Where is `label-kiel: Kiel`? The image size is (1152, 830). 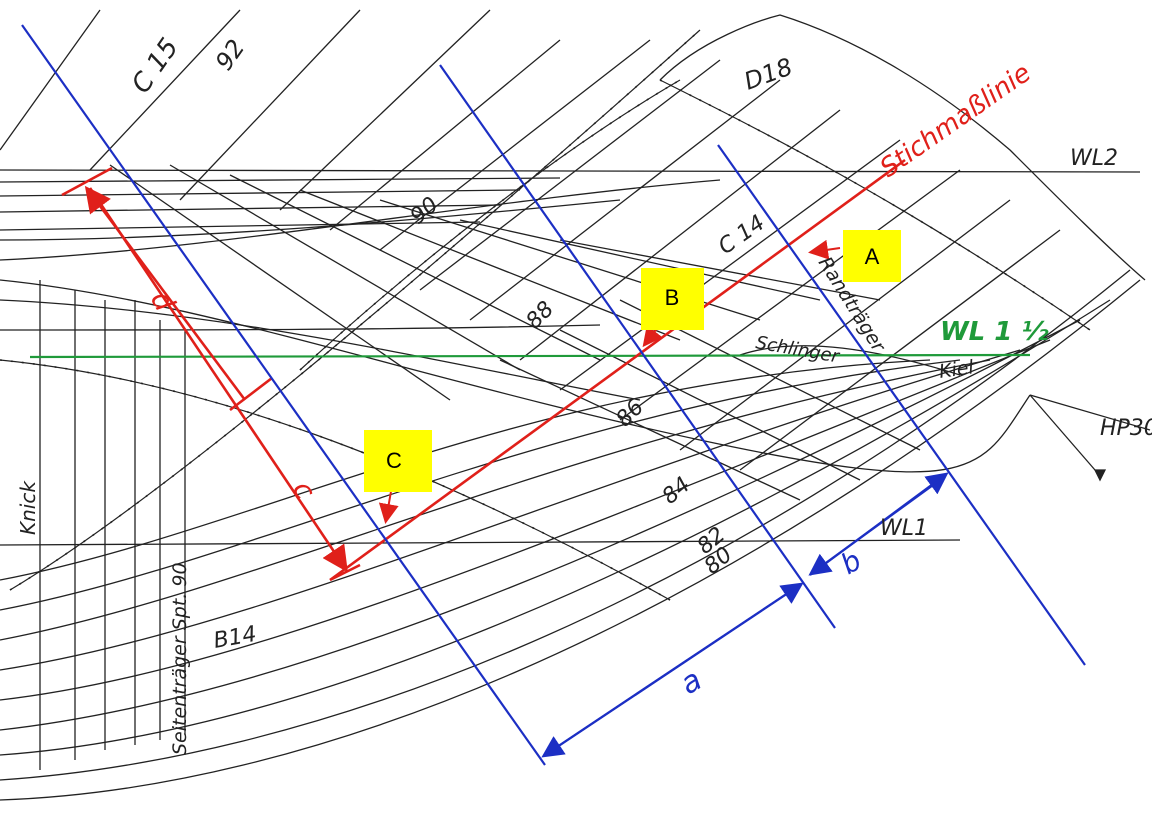
label-kiel: Kiel is located at coordinates (957, 369).